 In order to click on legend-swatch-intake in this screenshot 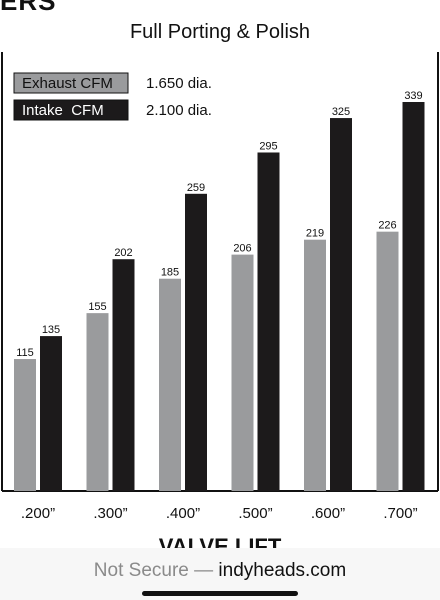, I will do `click(71, 110)`.